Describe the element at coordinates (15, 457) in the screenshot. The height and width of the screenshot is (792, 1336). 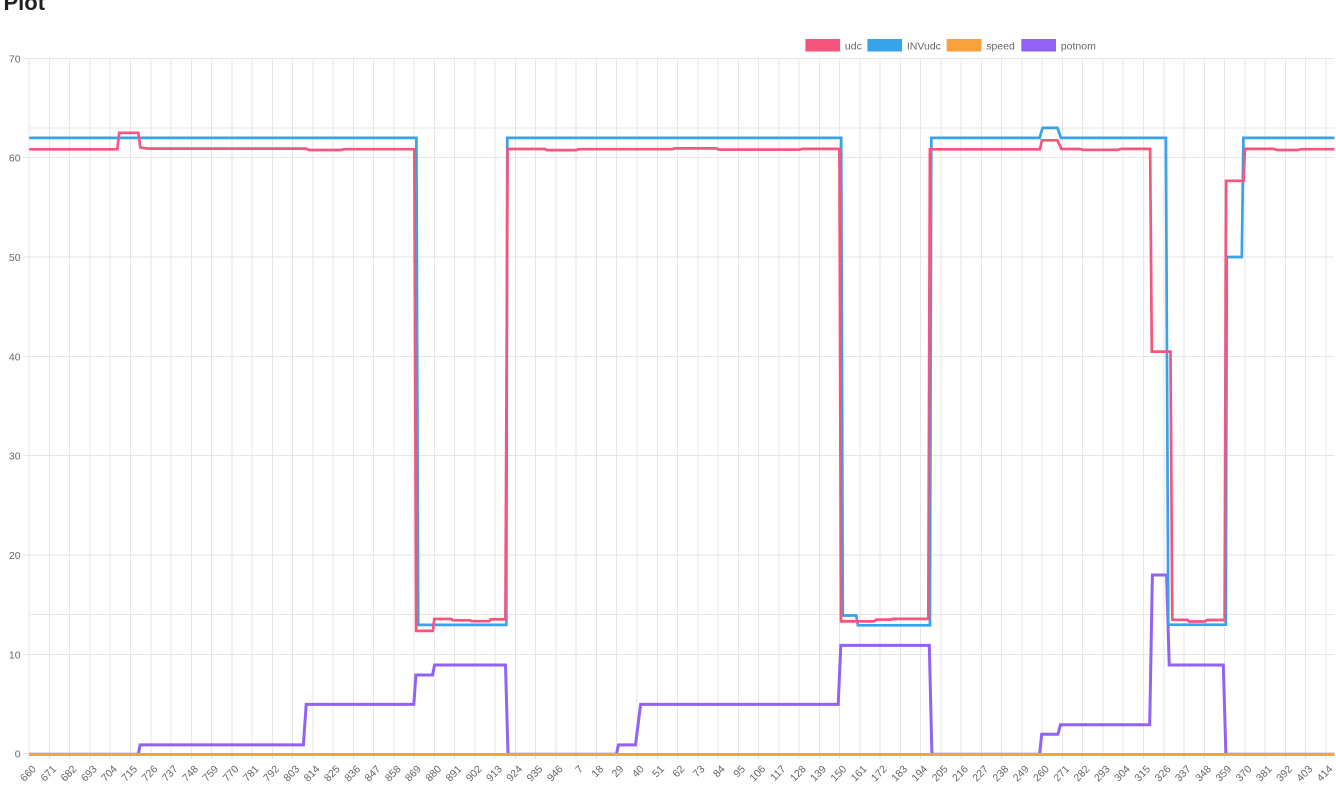
I see `svg-text: 30` at that location.